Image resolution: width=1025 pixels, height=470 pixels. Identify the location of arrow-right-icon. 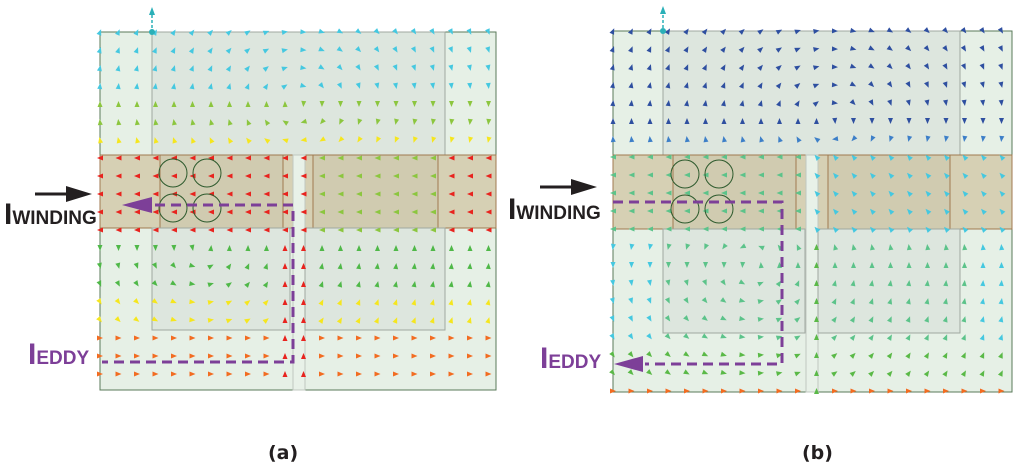
(79, 194).